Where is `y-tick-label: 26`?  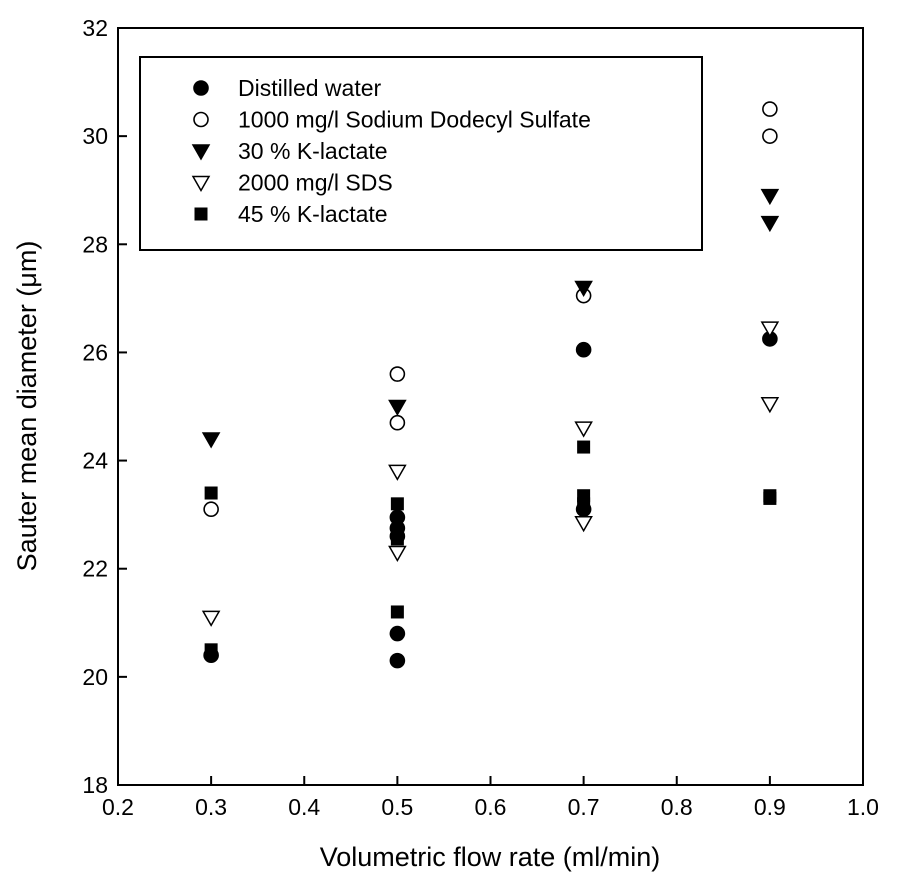
y-tick-label: 26 is located at coordinates (95, 352).